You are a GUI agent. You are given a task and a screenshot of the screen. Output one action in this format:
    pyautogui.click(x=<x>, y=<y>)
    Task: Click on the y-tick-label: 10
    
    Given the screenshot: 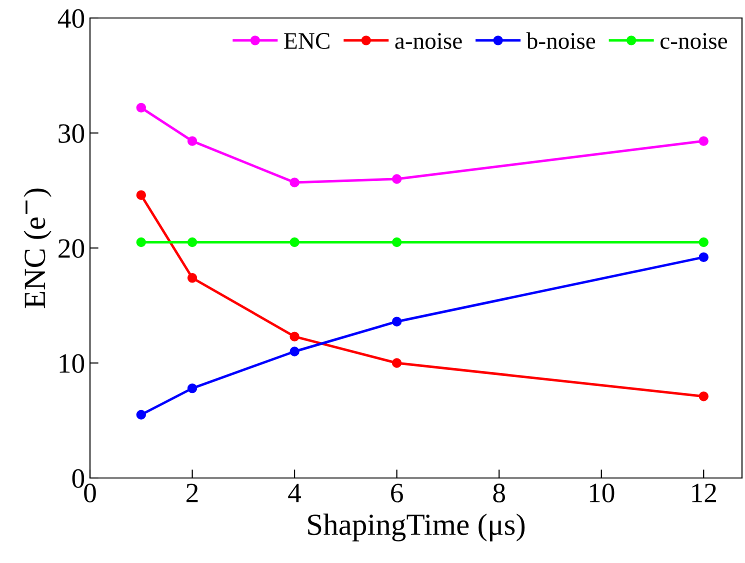 What is the action you would take?
    pyautogui.click(x=72, y=363)
    